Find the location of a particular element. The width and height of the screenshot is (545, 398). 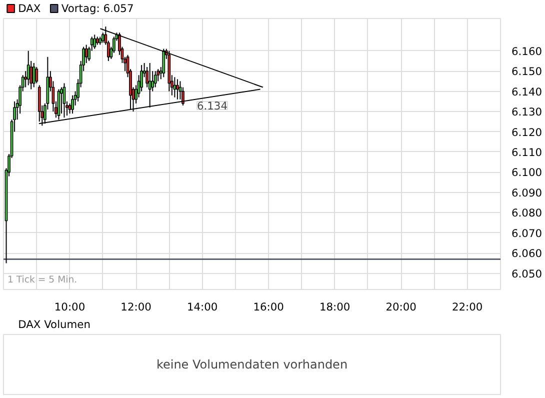

annotation: 6.134 is located at coordinates (212, 105).